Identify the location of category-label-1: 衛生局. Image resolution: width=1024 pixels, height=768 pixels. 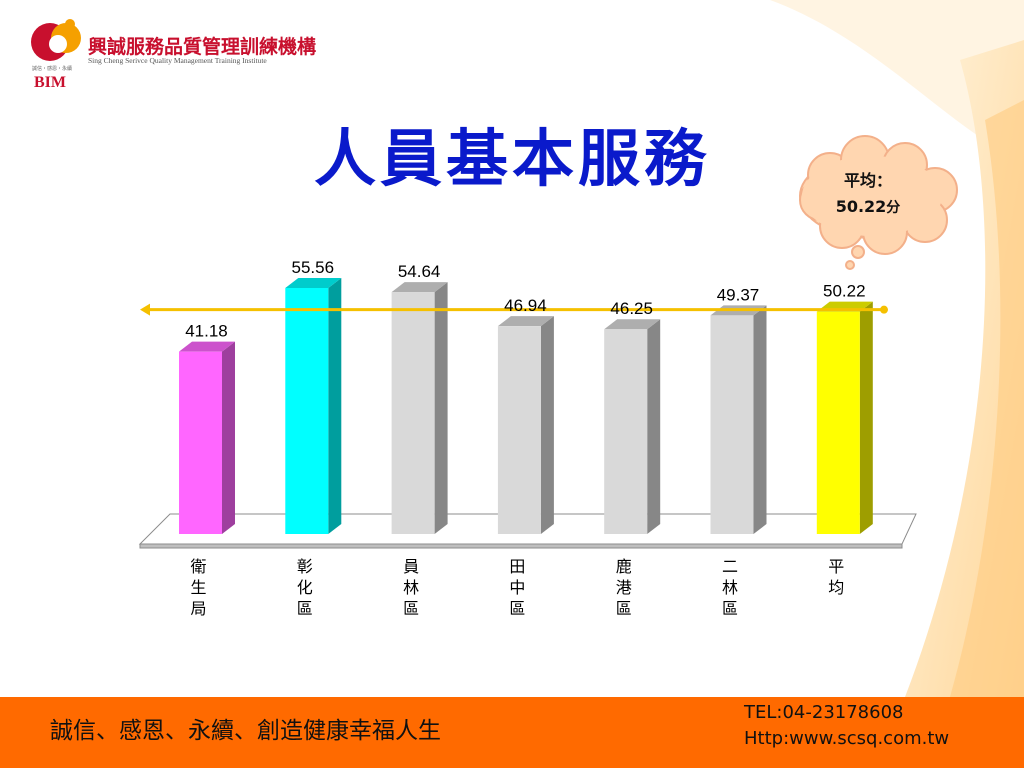
(198, 587).